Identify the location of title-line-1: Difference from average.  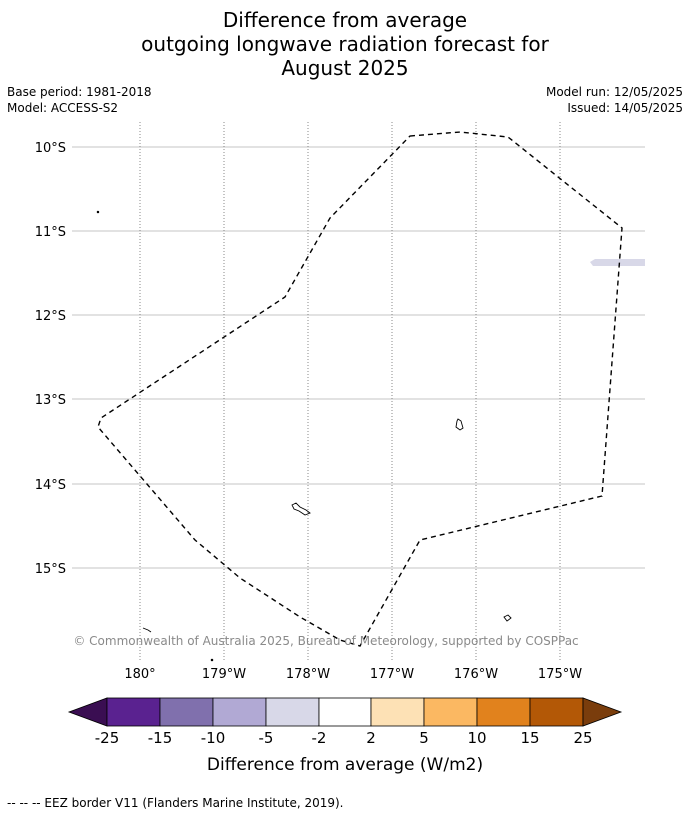
(345, 20).